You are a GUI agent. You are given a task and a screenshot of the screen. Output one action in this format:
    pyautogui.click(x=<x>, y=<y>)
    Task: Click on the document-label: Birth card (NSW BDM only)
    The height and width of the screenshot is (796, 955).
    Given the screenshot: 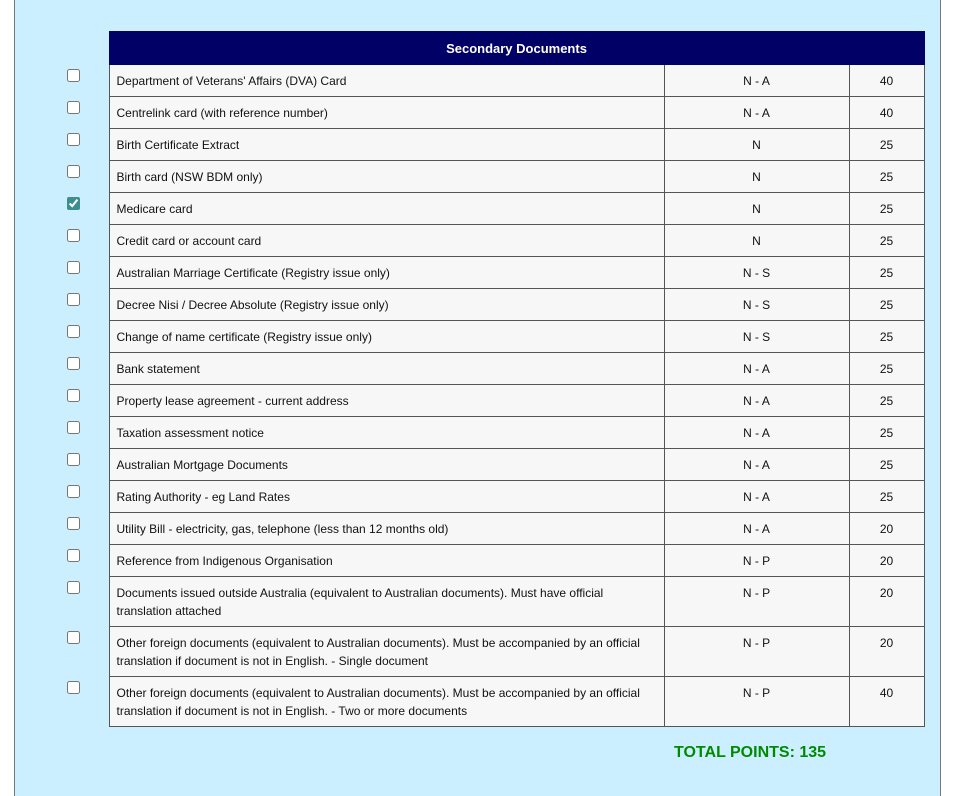 What is the action you would take?
    pyautogui.click(x=386, y=176)
    